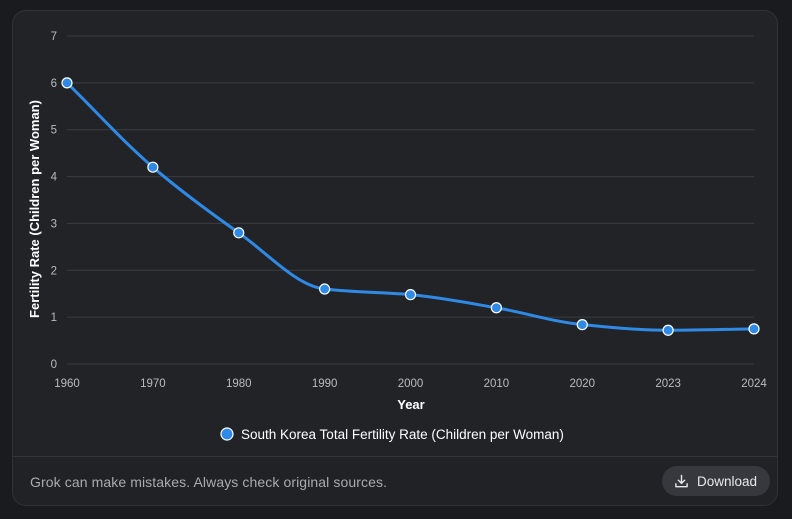  I want to click on y-tick-label: 0, so click(54, 365).